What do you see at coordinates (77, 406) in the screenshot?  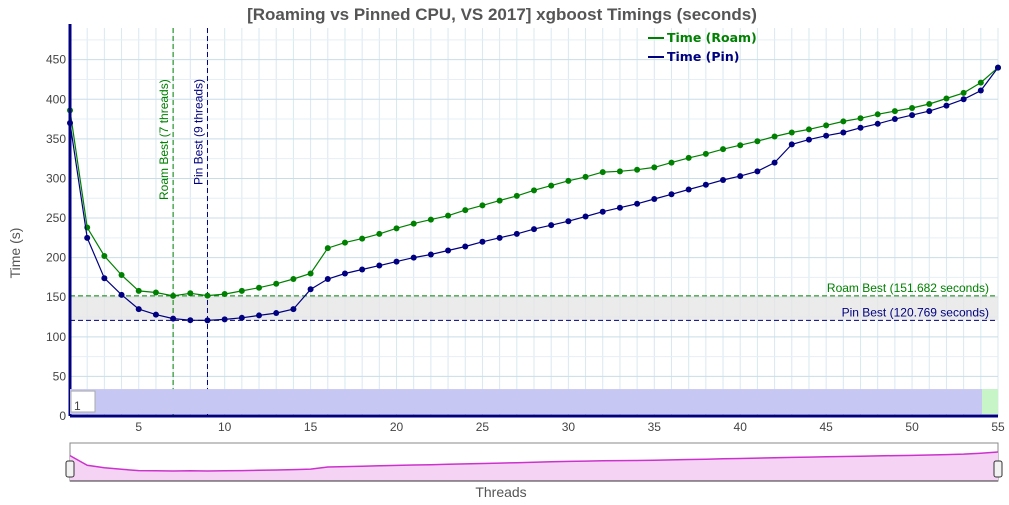 I see `range-input-value: 1` at bounding box center [77, 406].